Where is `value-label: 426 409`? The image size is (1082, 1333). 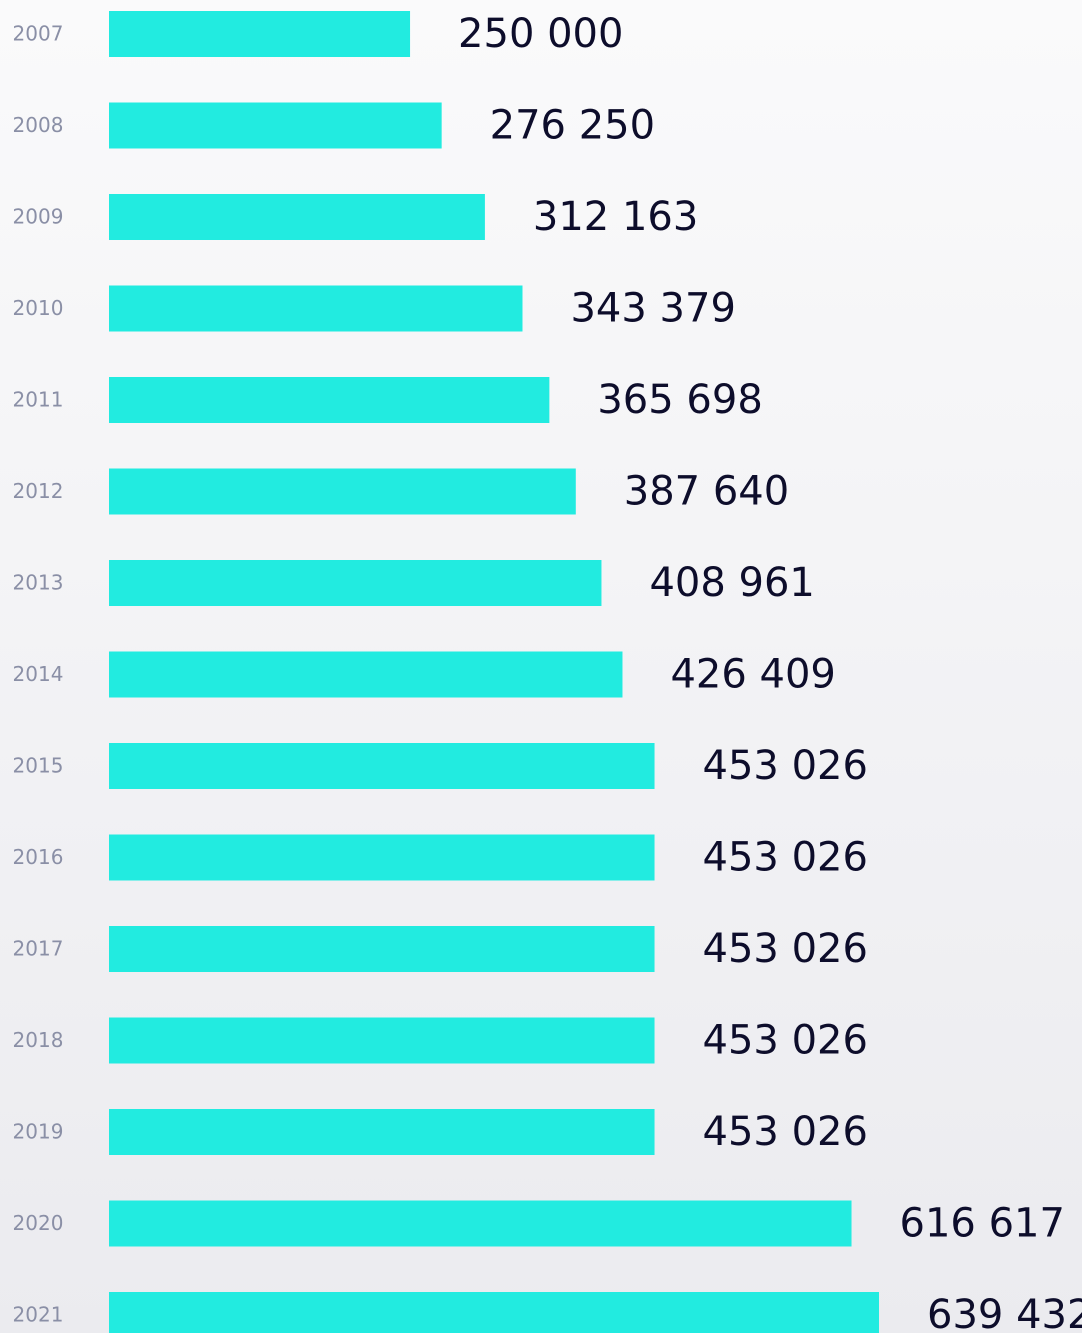 value-label: 426 409 is located at coordinates (752, 675).